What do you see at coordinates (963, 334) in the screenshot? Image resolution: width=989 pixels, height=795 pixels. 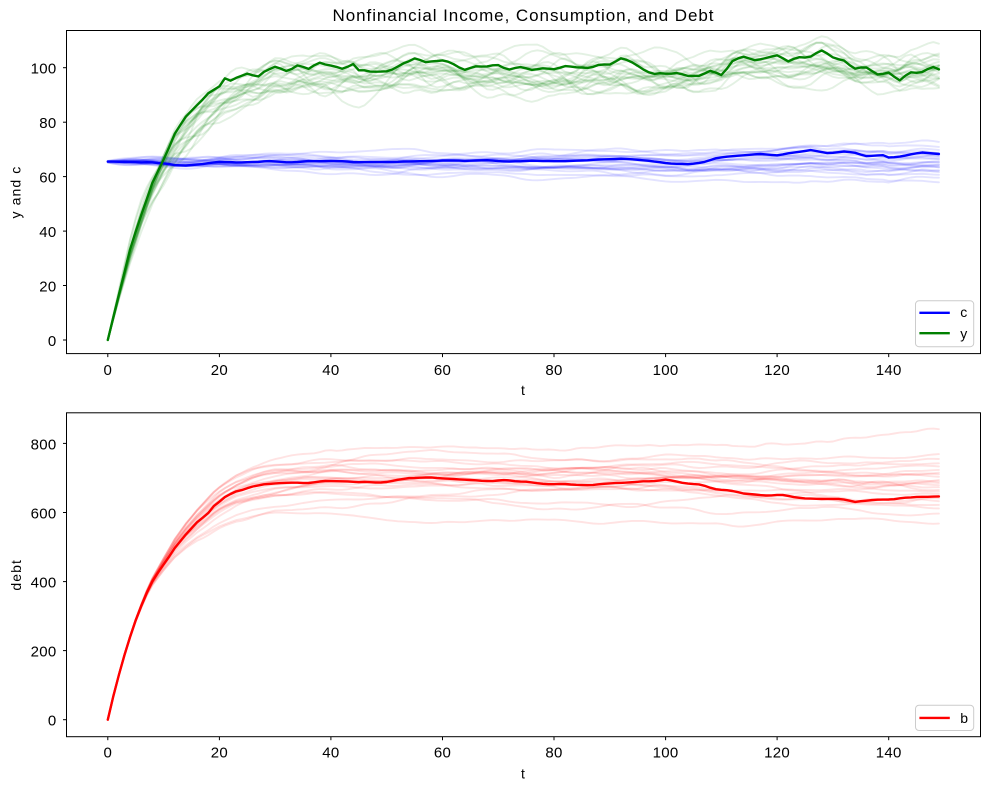 I see `svg-text: y` at bounding box center [963, 334].